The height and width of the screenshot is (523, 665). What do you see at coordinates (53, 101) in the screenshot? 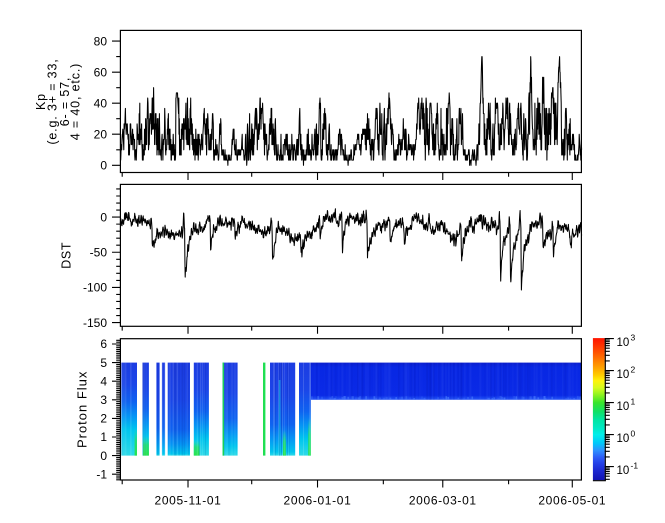
I see `svg-text: (e.g. 3+ = 33,` at bounding box center [53, 101].